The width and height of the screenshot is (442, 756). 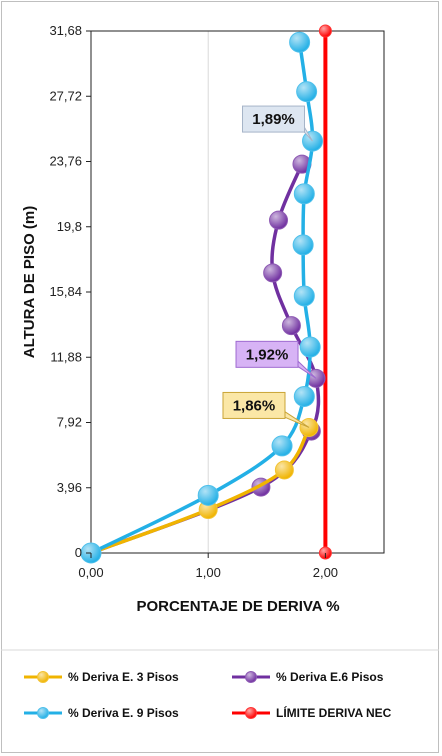 What do you see at coordinates (65, 95) in the screenshot?
I see `y-tick-label: 27,72` at bounding box center [65, 95].